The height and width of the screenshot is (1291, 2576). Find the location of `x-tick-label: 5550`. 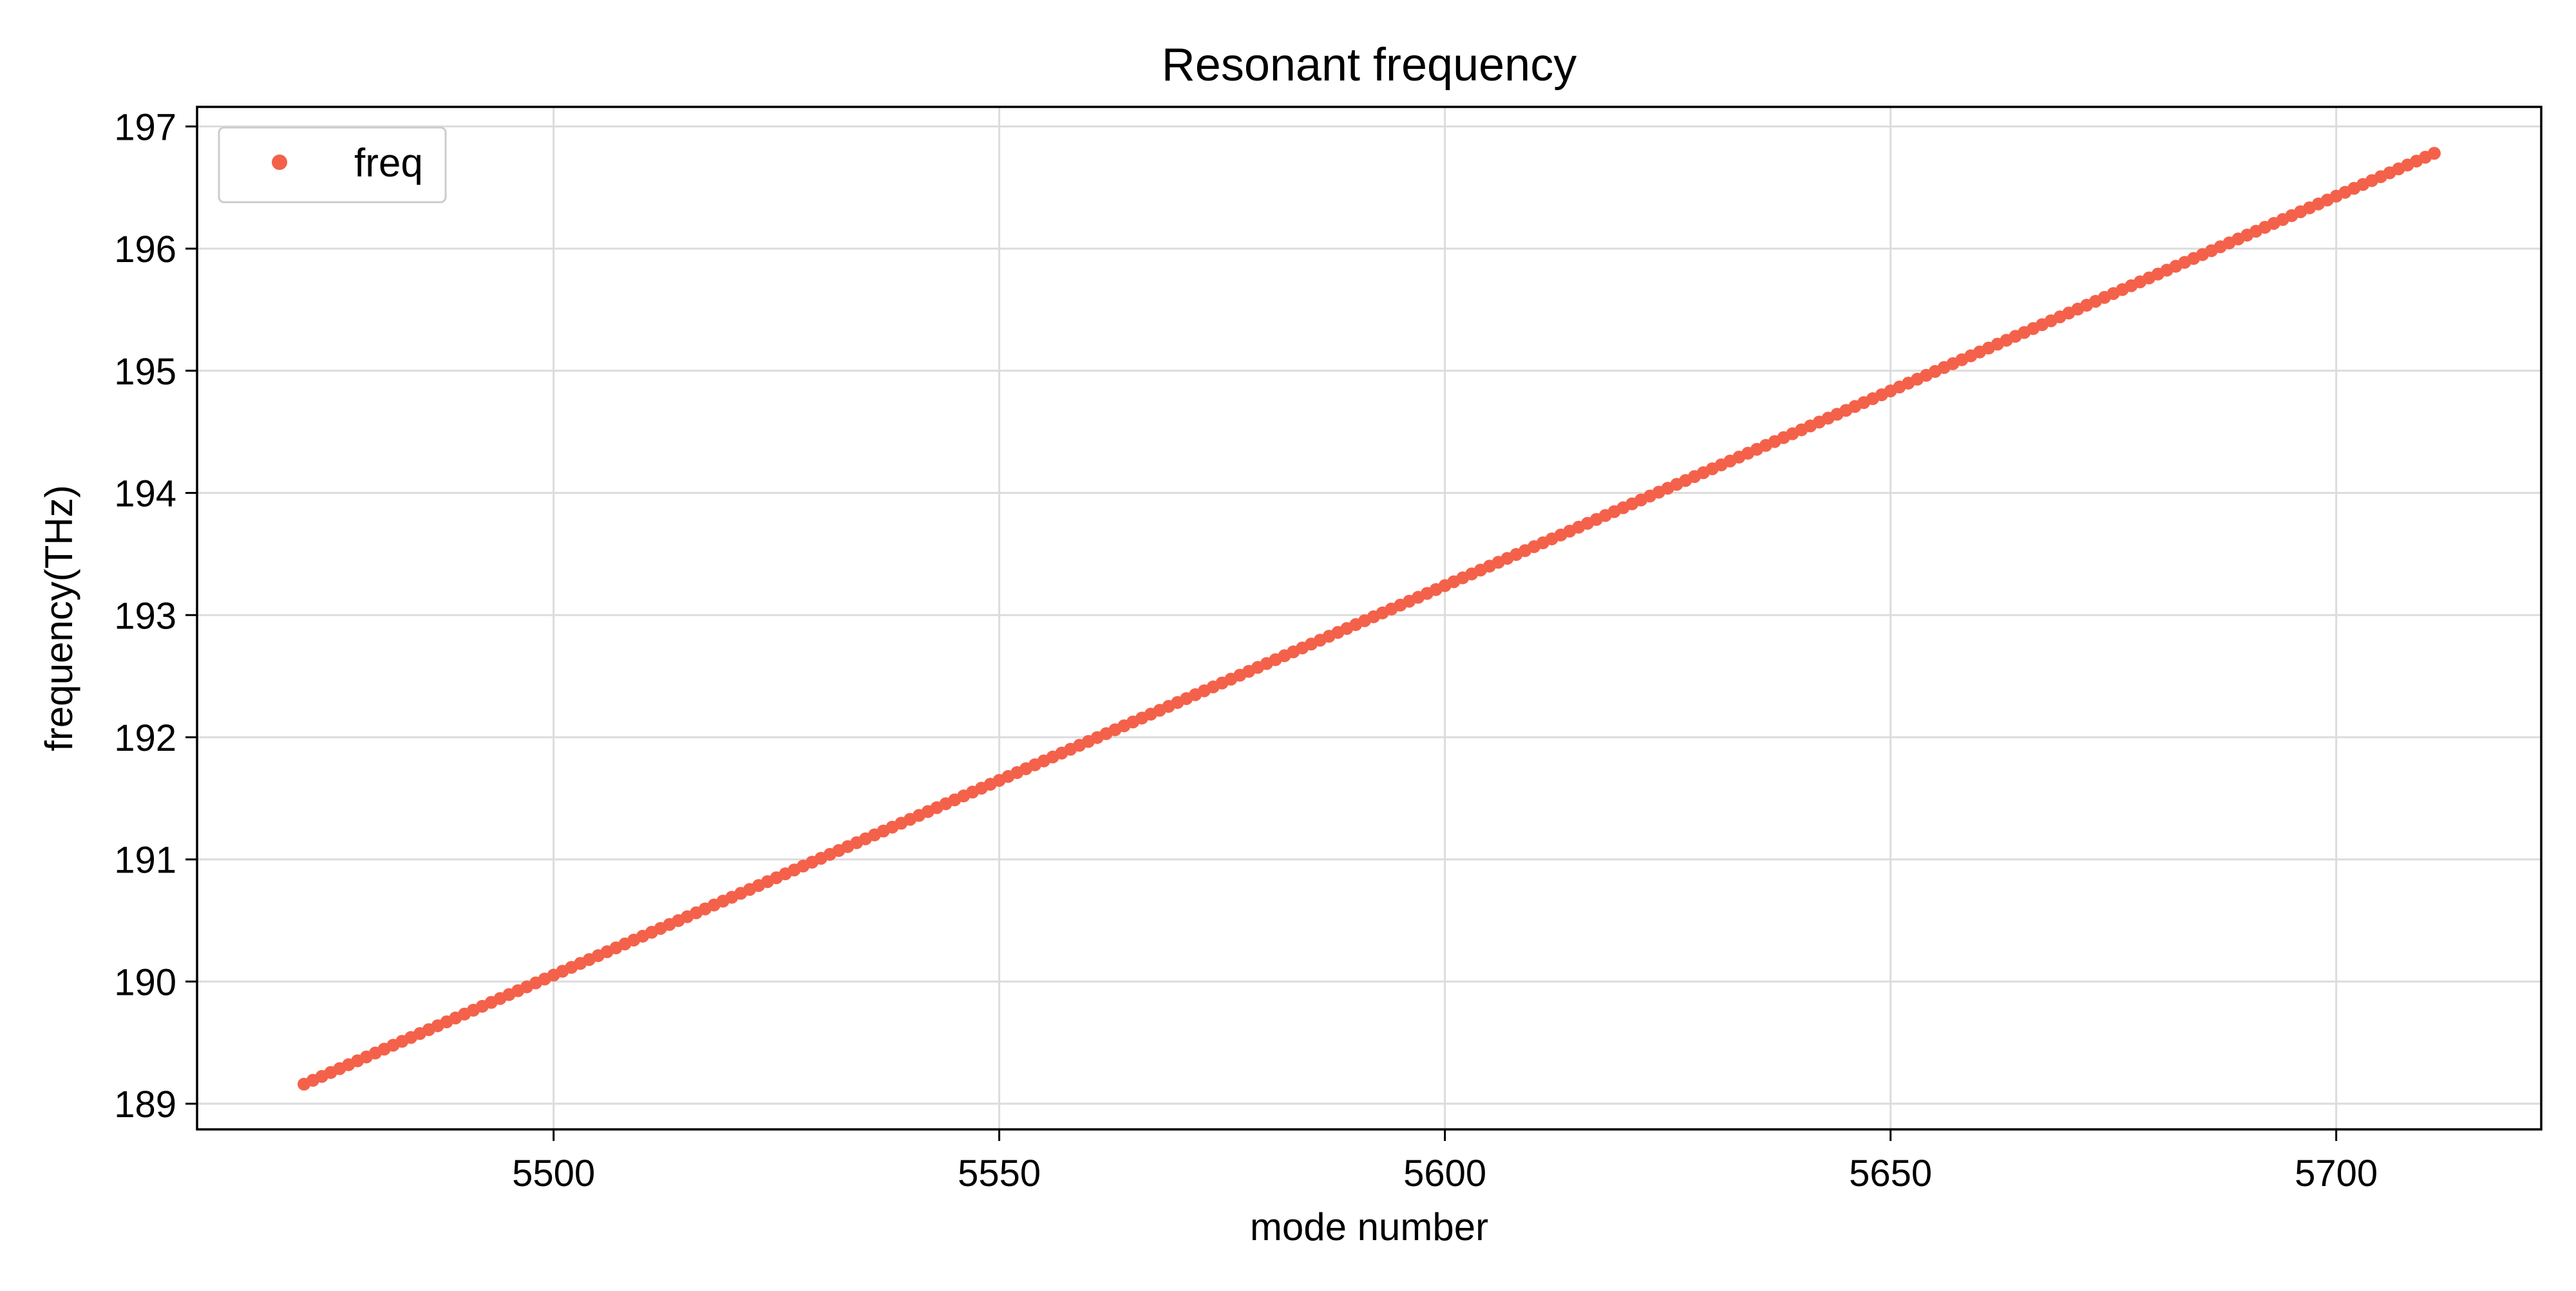

x-tick-label: 5550 is located at coordinates (1000, 1173).